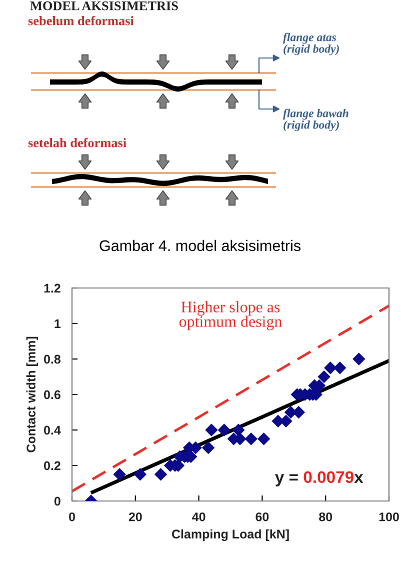 The width and height of the screenshot is (401, 561). I want to click on text: flange bawah (rigid body), so click(315, 120).